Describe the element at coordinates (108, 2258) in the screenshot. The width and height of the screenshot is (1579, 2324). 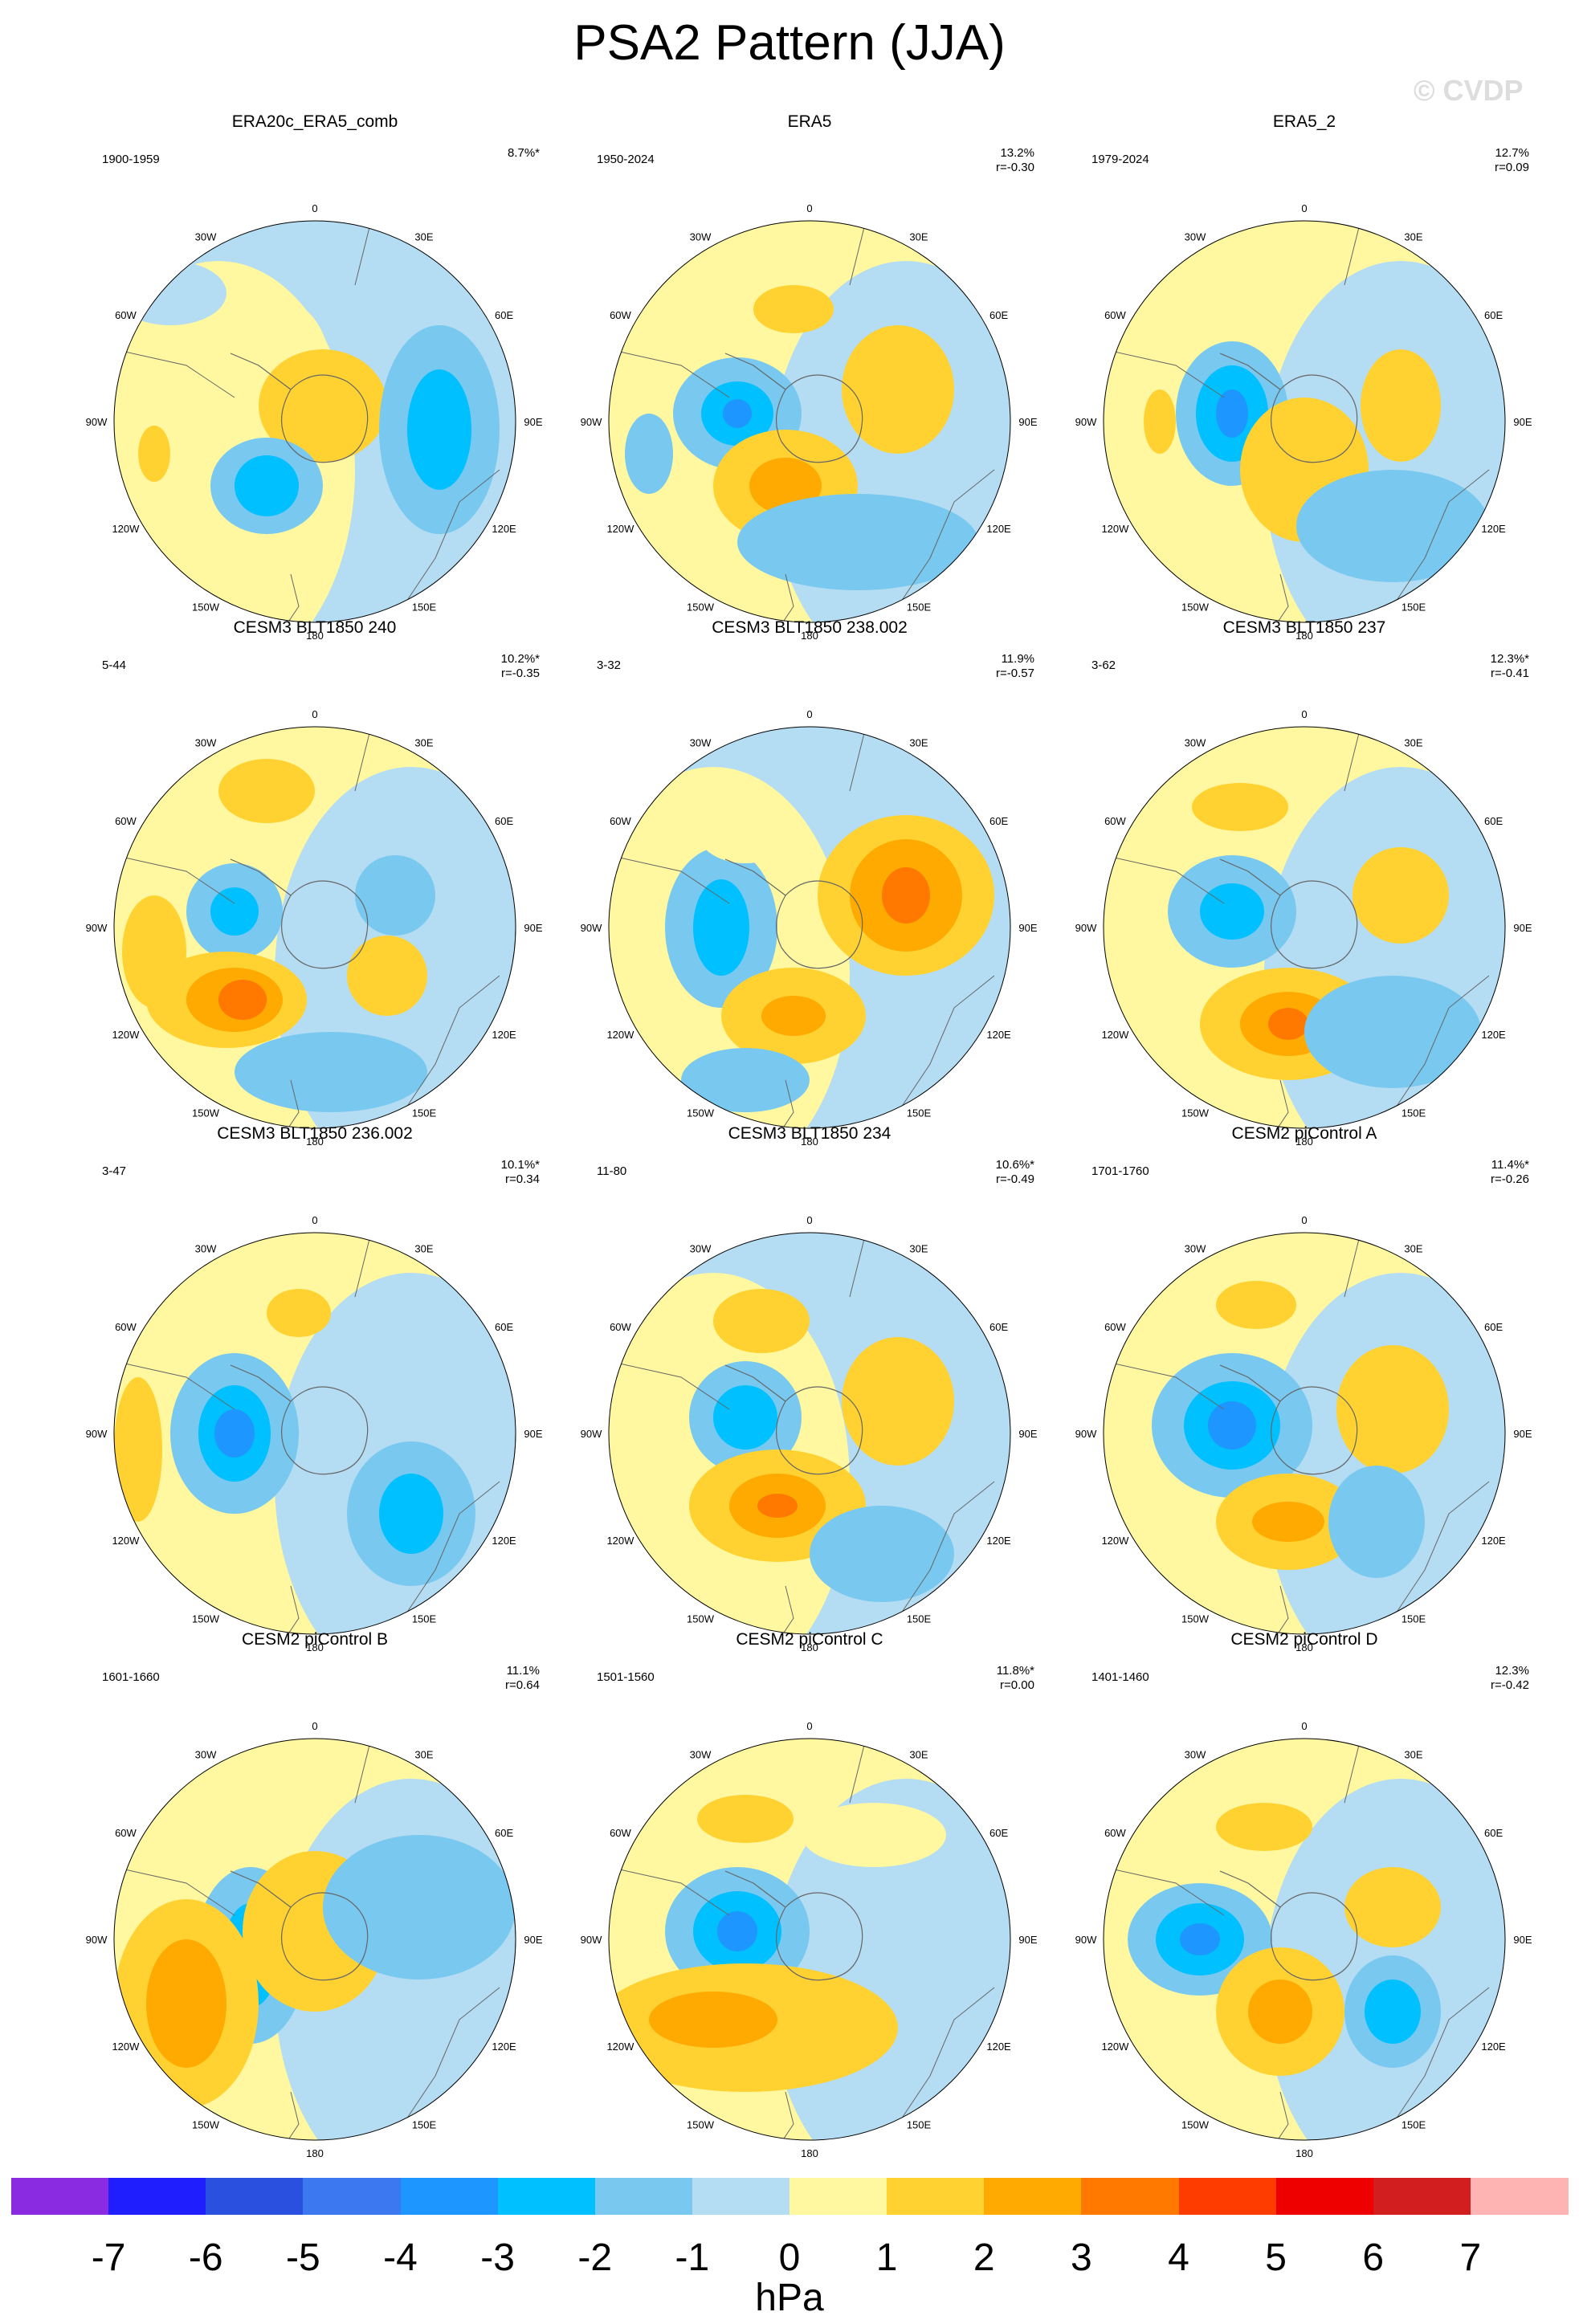
I see `colorbar-tick-label: -7` at that location.